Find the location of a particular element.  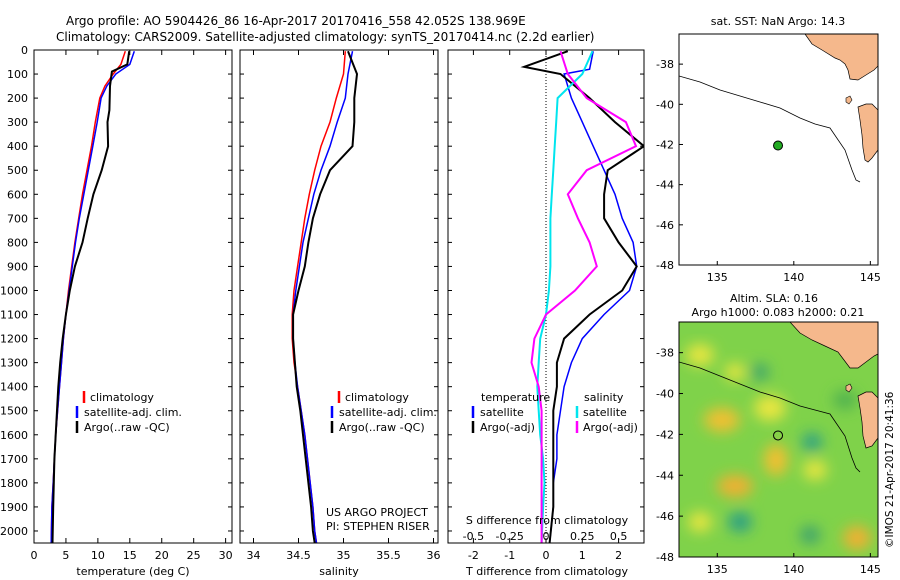

sla-map-float-marker is located at coordinates (778, 435).